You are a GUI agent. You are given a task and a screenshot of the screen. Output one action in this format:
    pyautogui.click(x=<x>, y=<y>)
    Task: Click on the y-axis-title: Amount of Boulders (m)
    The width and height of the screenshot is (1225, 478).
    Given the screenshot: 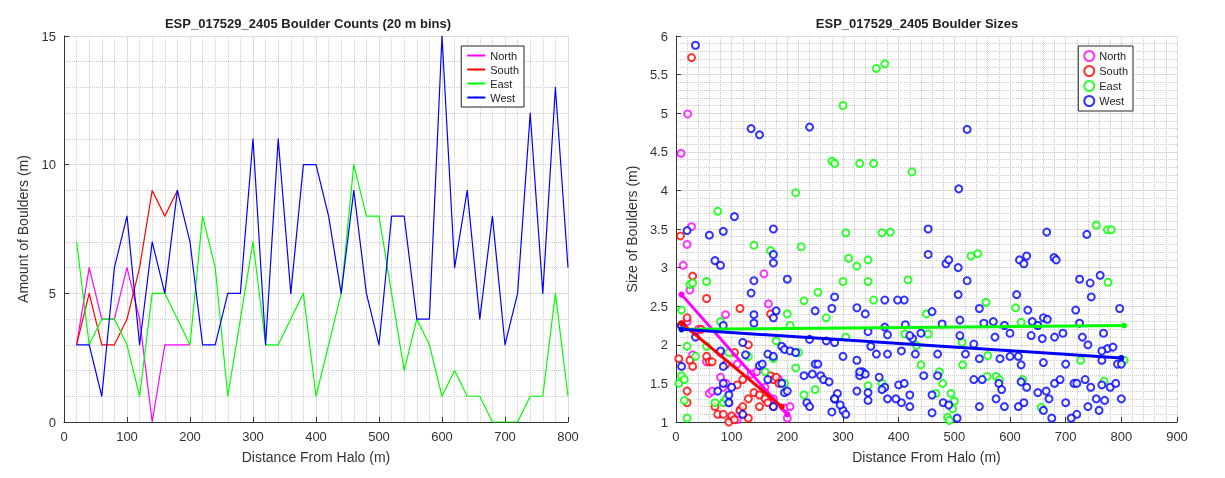 What is the action you would take?
    pyautogui.click(x=23, y=229)
    